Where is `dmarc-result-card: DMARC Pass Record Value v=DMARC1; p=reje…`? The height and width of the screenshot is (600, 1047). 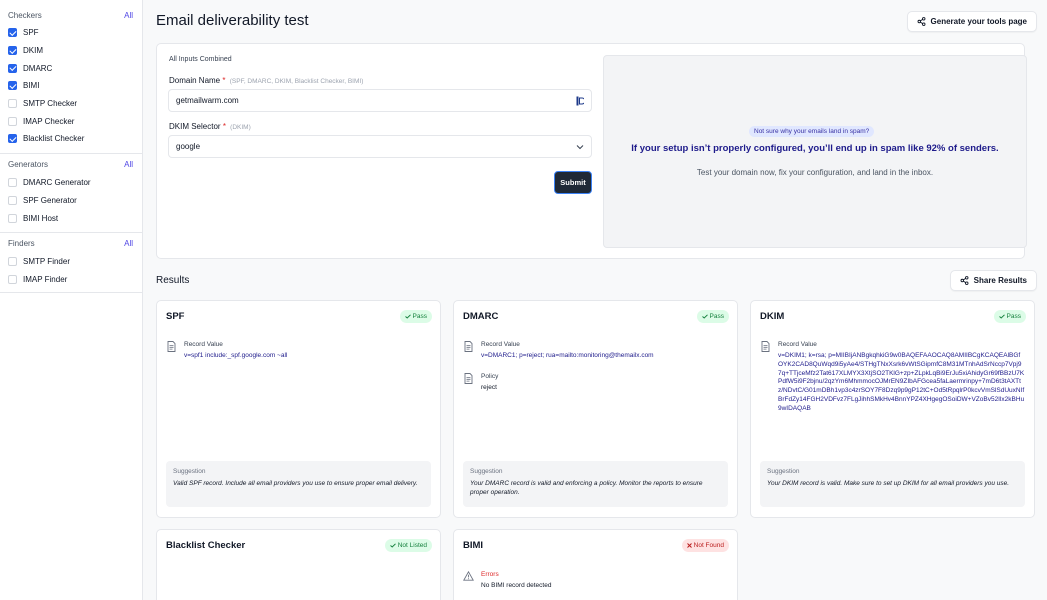 dmarc-result-card: DMARC Pass Record Value v=DMARC1; p=reje… is located at coordinates (595, 409).